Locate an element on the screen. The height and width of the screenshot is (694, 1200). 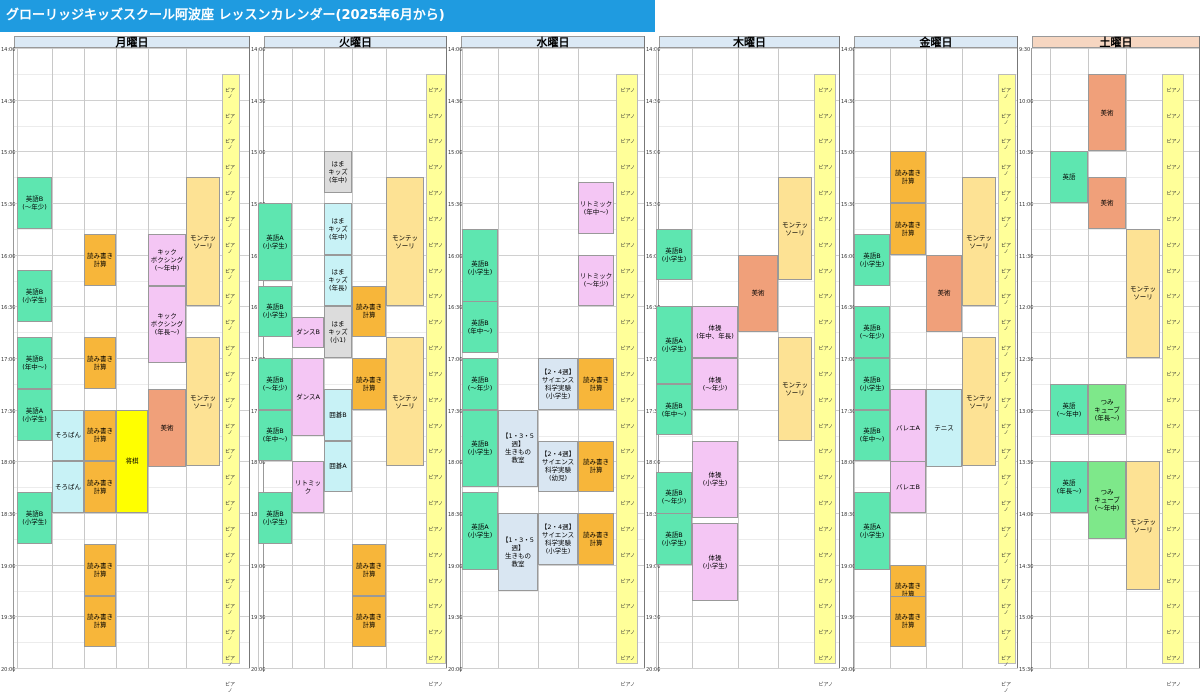
lesson-block: リトミック is located at coordinates (308, 487).